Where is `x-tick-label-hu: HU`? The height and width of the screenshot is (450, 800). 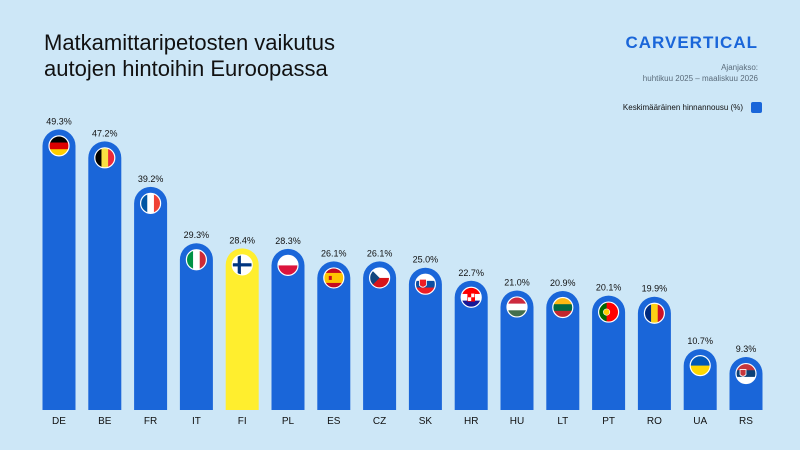
x-tick-label-hu: HU is located at coordinates (517, 421).